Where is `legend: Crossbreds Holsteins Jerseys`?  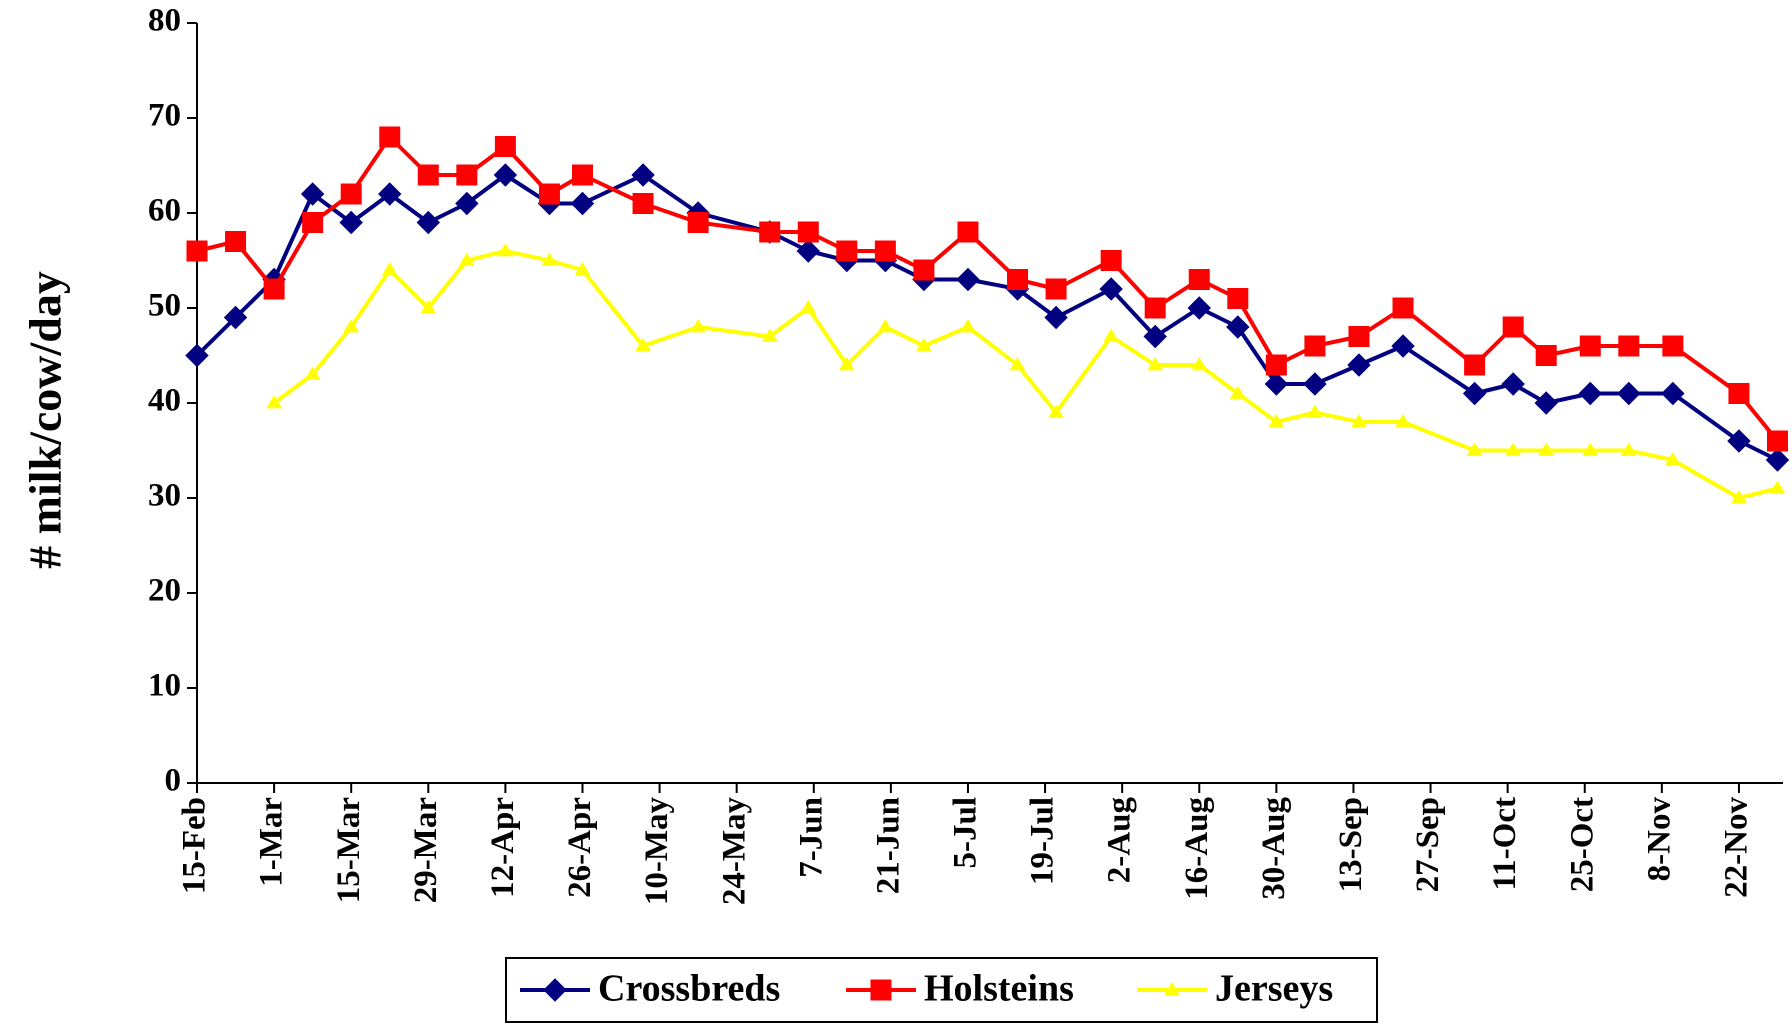 legend: Crossbreds Holsteins Jerseys is located at coordinates (941, 990).